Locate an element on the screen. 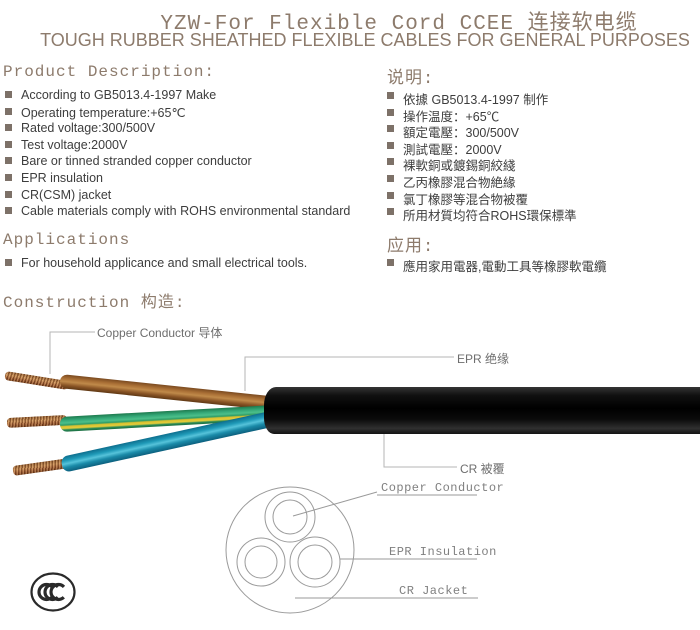  insulation-circle-left is located at coordinates (261, 562).